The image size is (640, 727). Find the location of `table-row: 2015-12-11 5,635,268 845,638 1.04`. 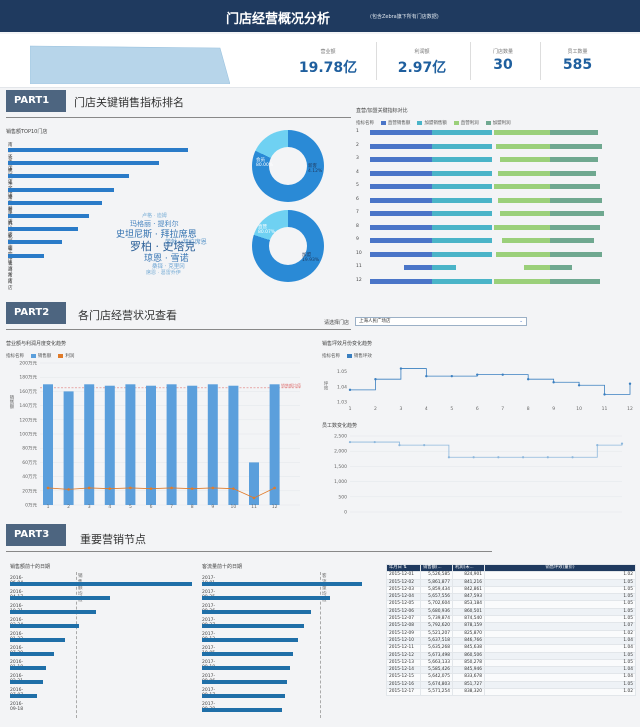

table-row: 2015-12-11 5,635,268 845,638 1.04 is located at coordinates (511, 648).